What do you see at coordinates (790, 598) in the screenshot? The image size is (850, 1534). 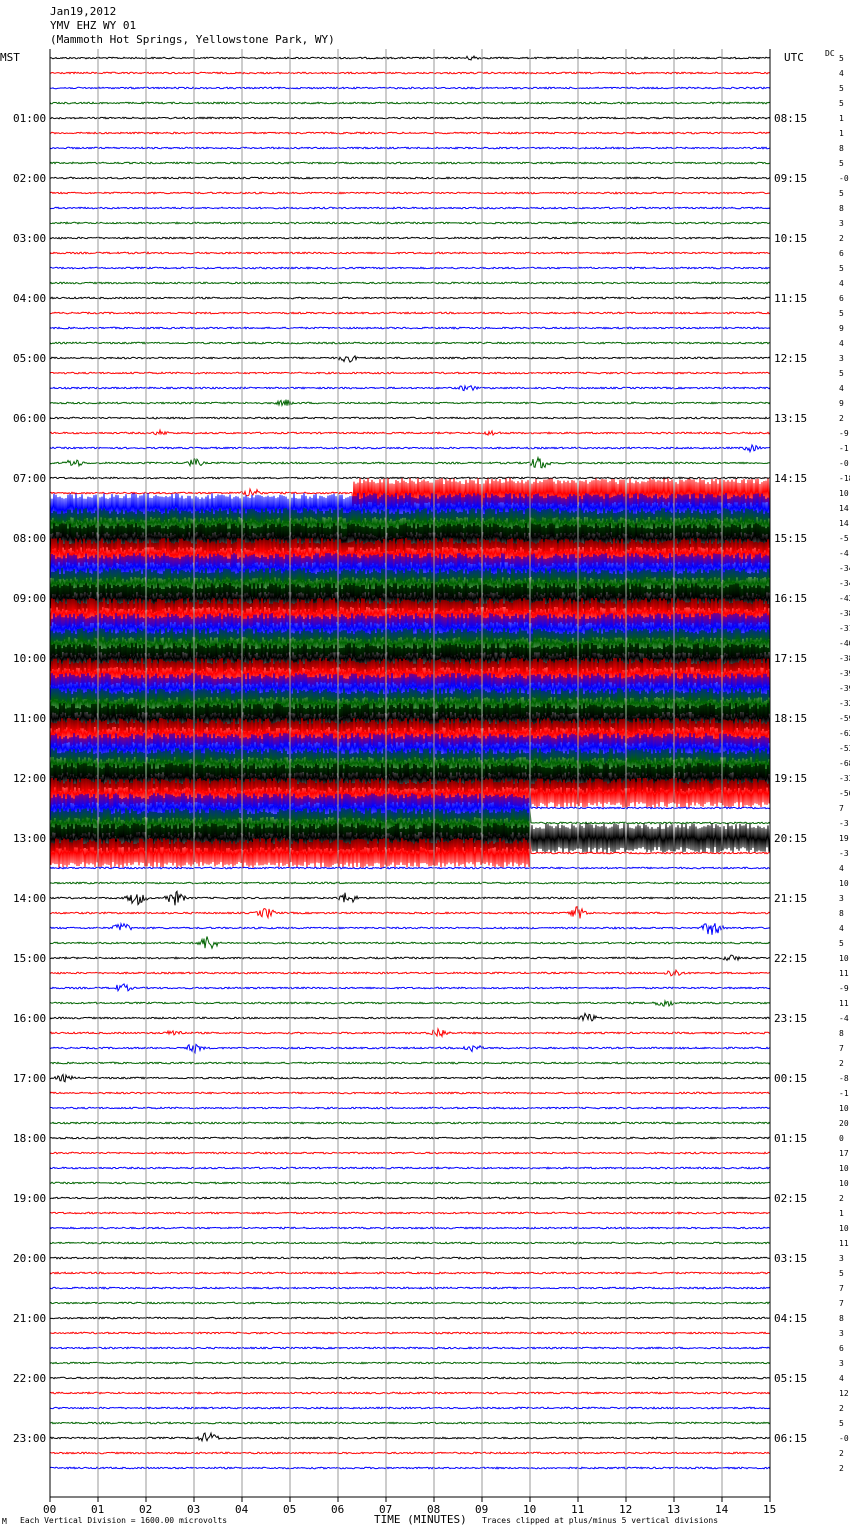 I see `utc-hour-label: 16:15` at bounding box center [790, 598].